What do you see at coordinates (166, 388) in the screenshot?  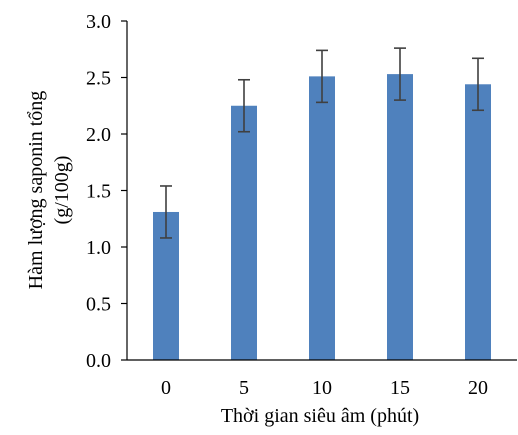 I see `x-tick-label: 0` at bounding box center [166, 388].